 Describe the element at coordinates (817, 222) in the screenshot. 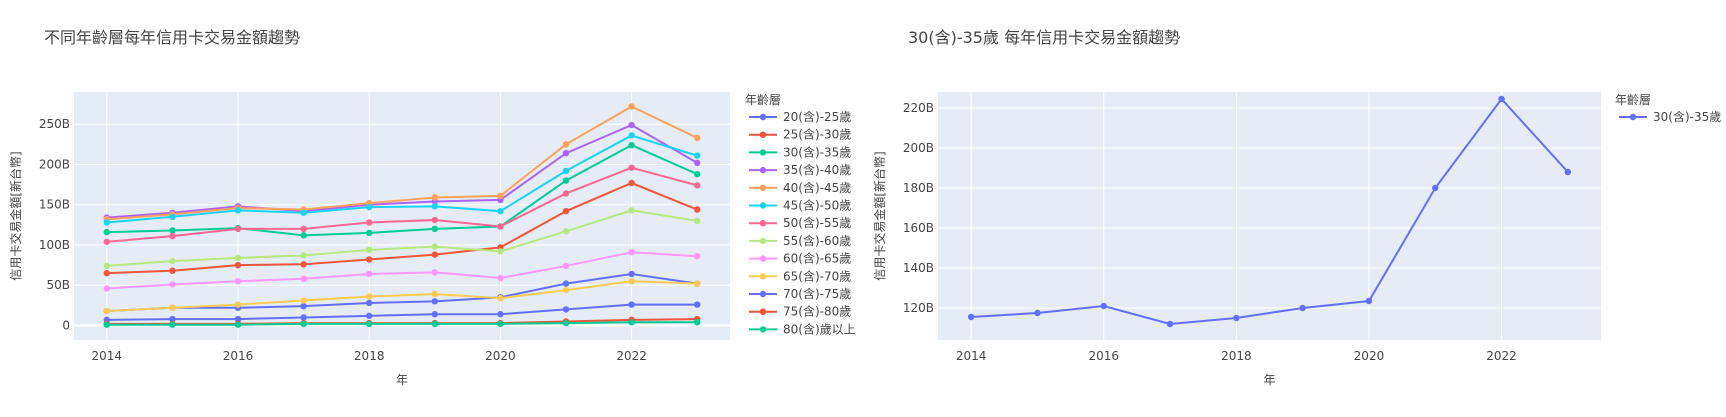

I see `legend-label: 50(含)-55歲` at that location.